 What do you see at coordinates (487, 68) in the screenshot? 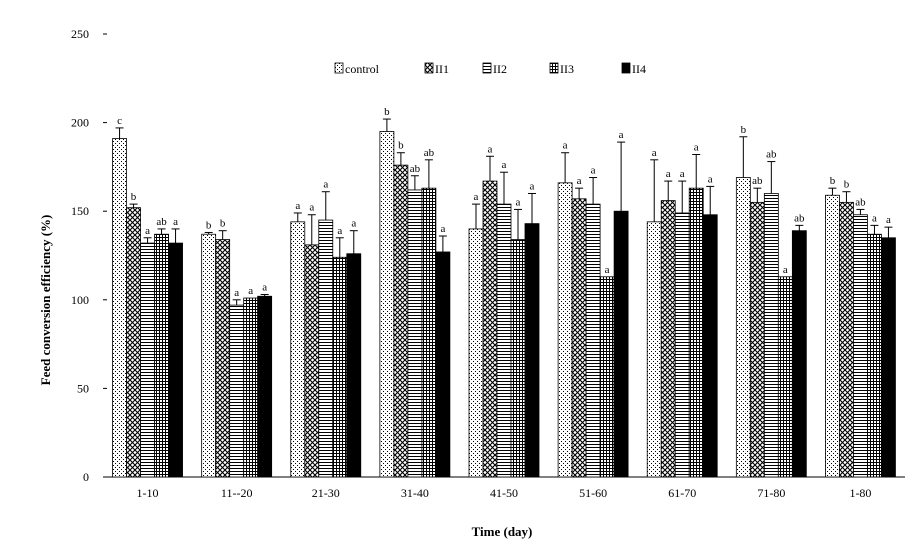
I see `legend-swatch-II2` at bounding box center [487, 68].